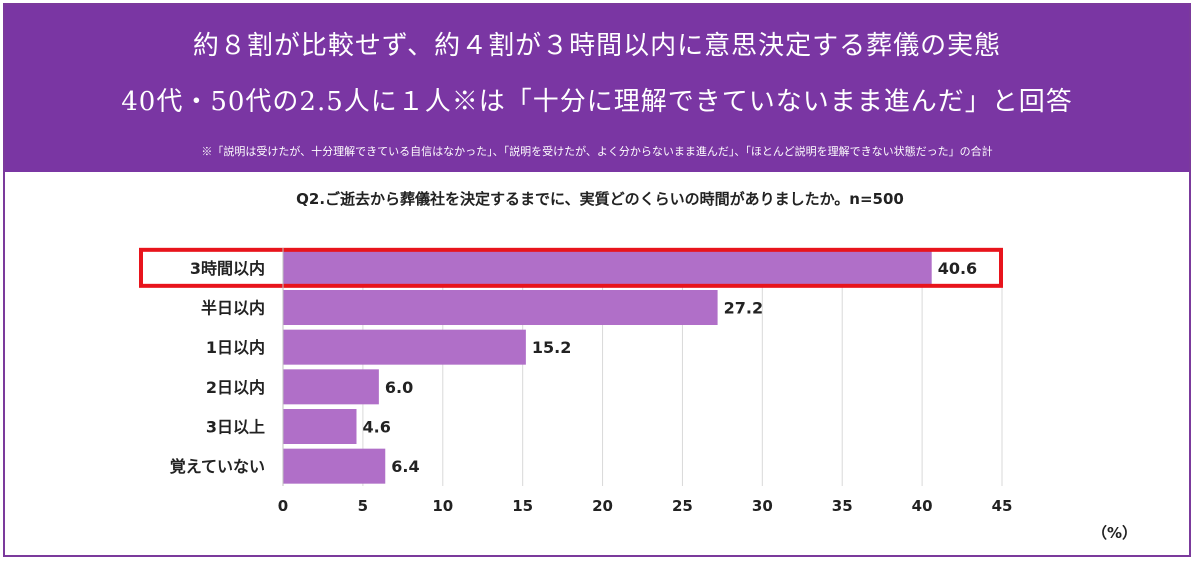 The height and width of the screenshot is (564, 1200). I want to click on headline-1: 約８割が比較せず、約４割が３時間以内に意思決定する葬儀の実態, so click(597, 46).